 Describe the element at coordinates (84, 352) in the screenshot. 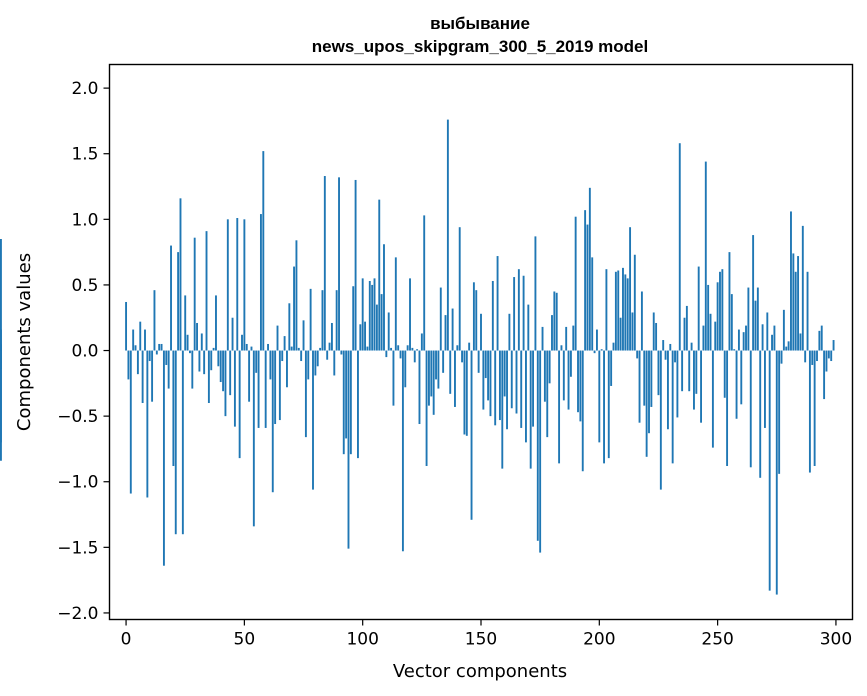

I see `y-tick-label: 0.0` at that location.